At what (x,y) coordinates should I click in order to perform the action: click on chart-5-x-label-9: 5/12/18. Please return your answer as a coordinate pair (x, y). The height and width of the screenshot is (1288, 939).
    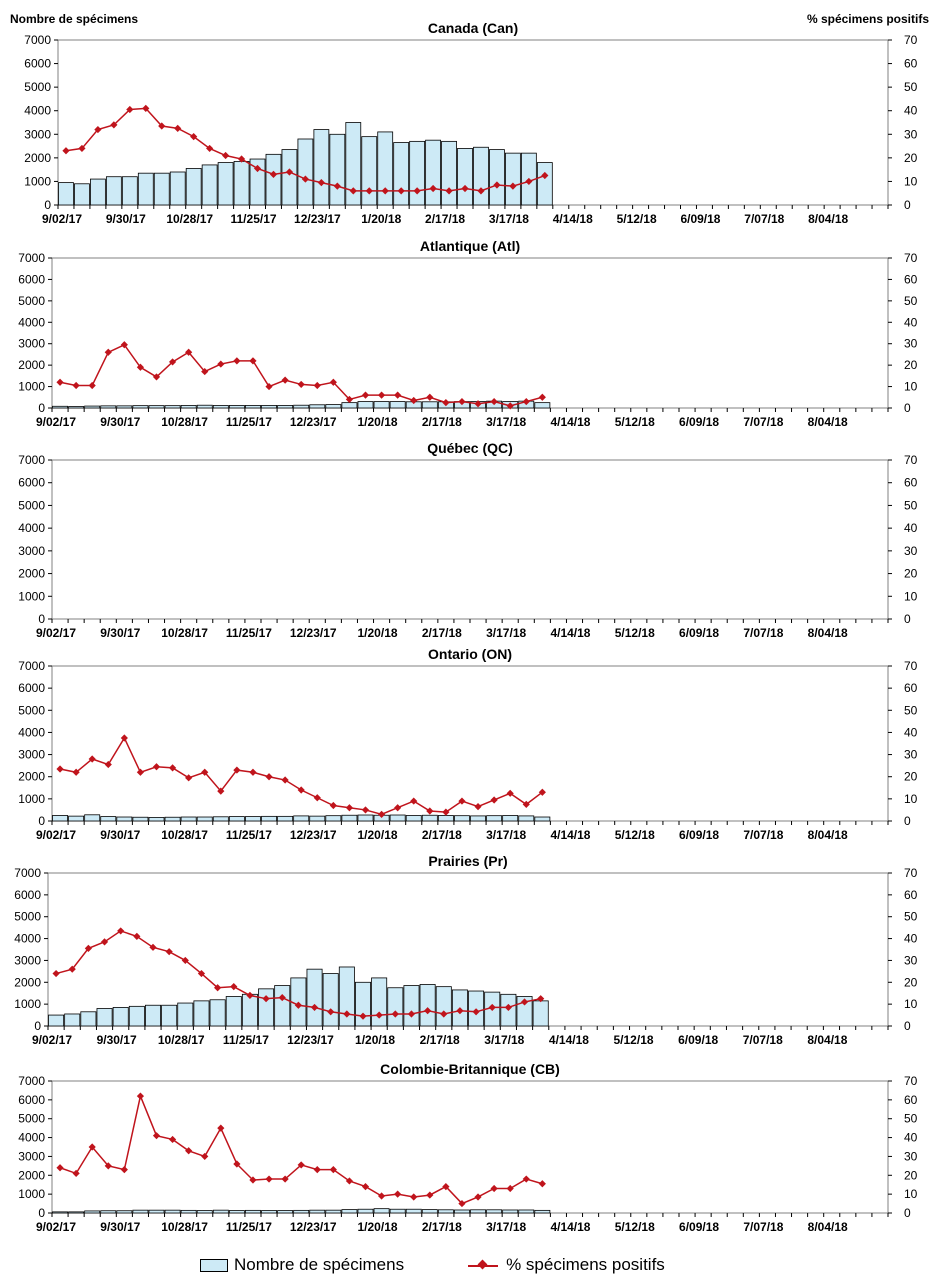
    Looking at the image, I should click on (634, 1040).